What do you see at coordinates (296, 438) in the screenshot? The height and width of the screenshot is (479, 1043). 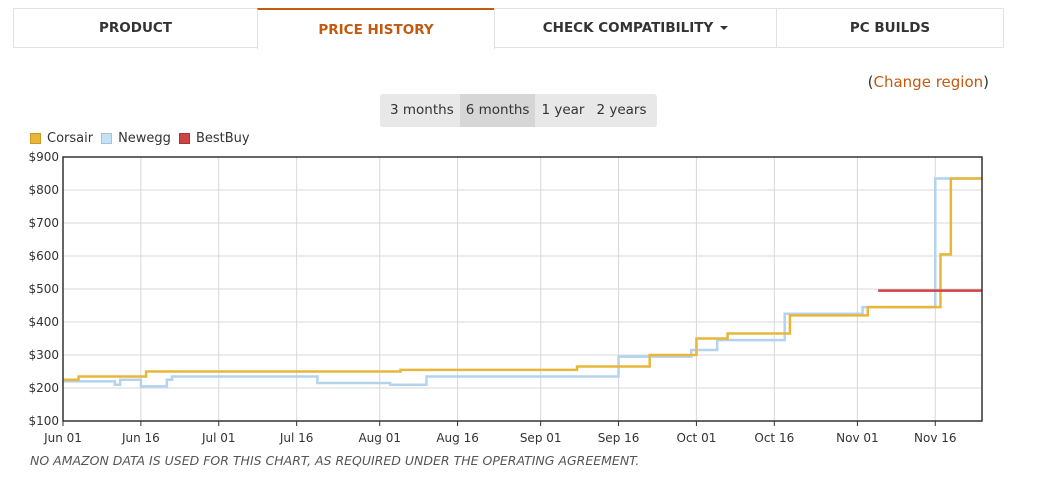 I see `x-tick-label: Jul 16` at bounding box center [296, 438].